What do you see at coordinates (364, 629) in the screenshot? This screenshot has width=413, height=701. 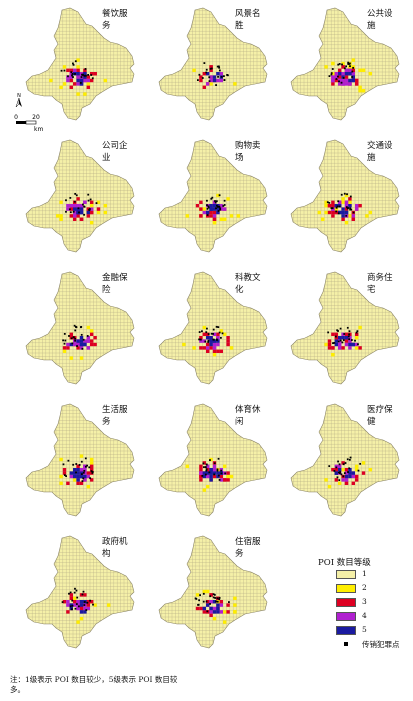 I see `legend-label-5: 5` at bounding box center [364, 629].